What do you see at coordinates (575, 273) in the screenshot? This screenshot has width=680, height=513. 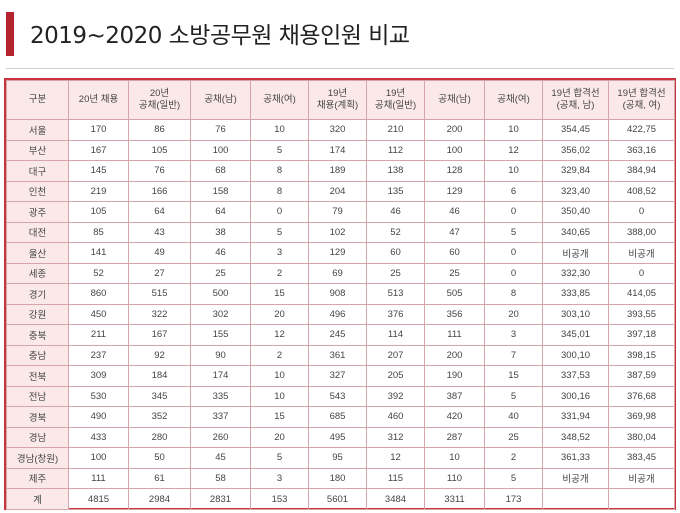 I see `value-cell: 332,30` at bounding box center [575, 273].